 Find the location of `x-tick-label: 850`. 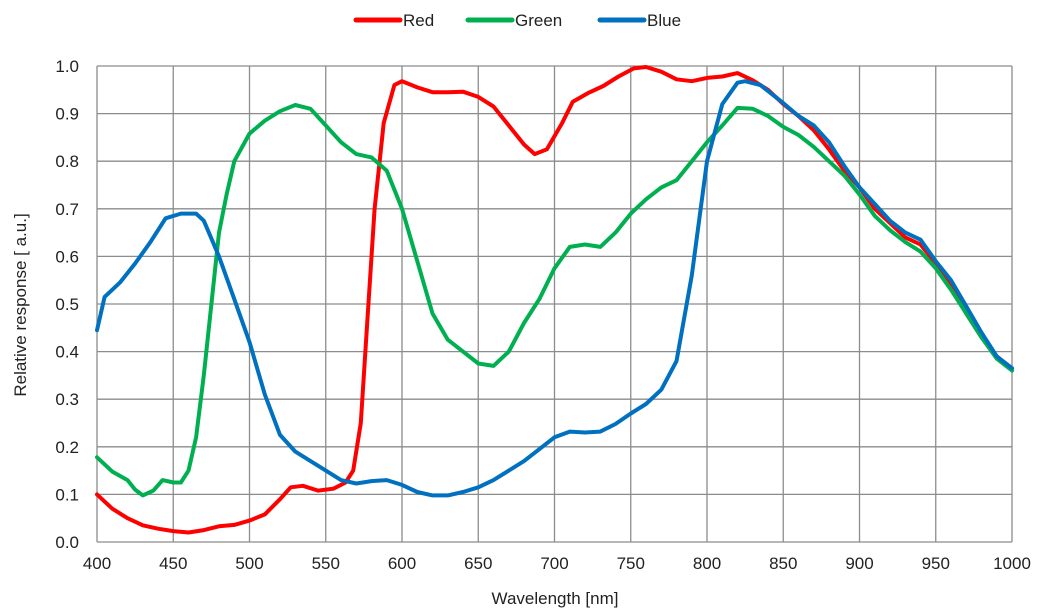

x-tick-label: 850 is located at coordinates (783, 563).